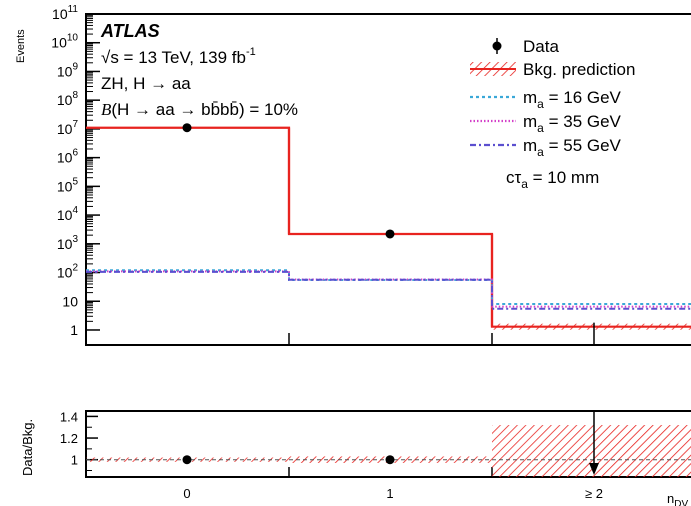  I want to click on lifetime-label: cτa = 10 mm, so click(552, 179).